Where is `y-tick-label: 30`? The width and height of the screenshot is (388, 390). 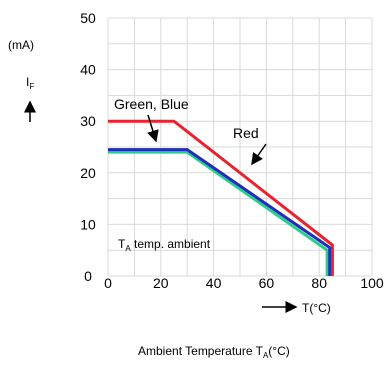
y-tick-label: 30 is located at coordinates (88, 121).